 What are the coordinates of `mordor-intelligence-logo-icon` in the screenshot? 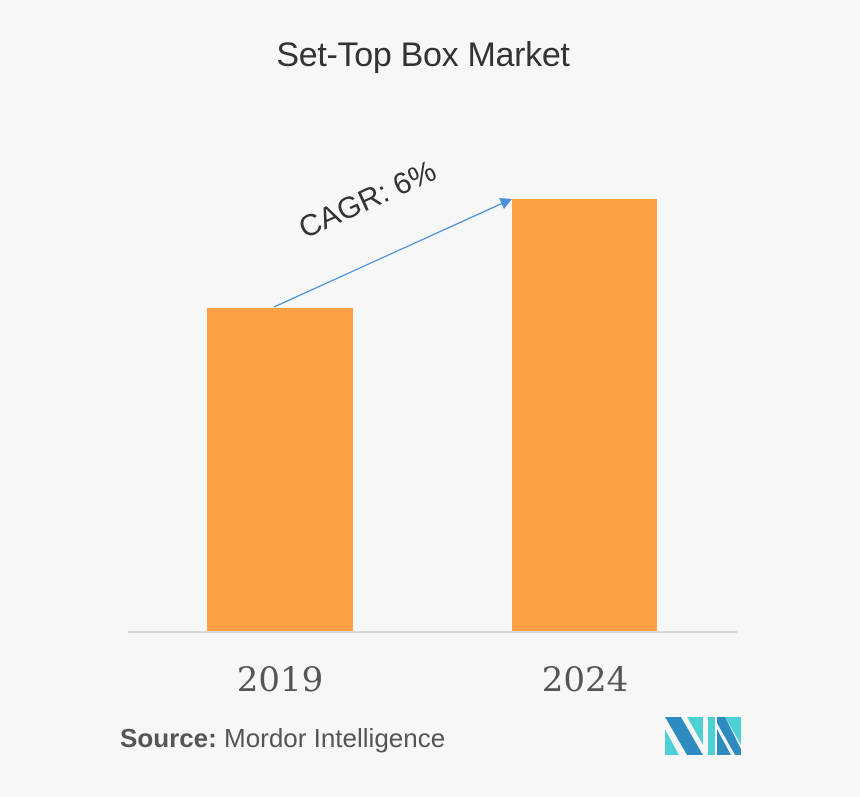 It's located at (703, 736).